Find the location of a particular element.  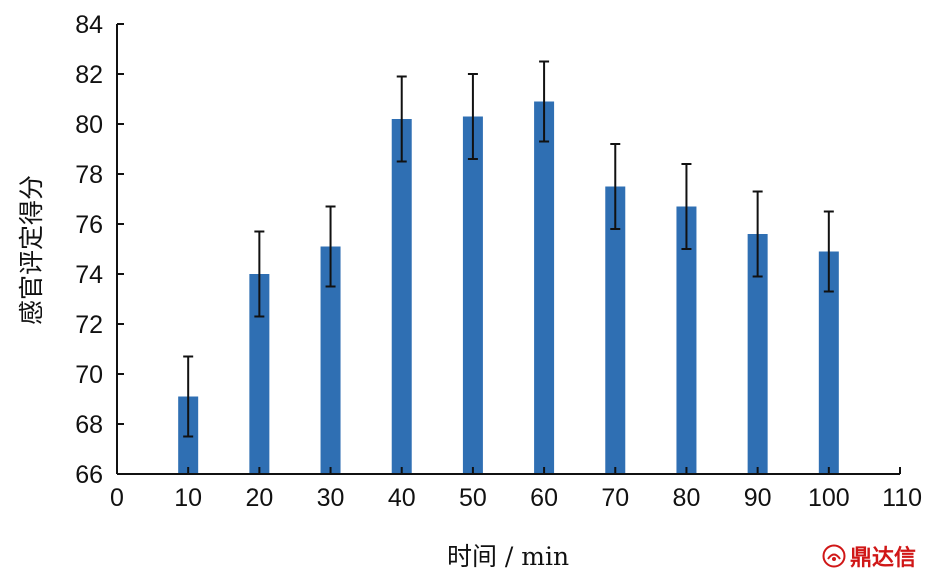

y-tick-label-82: 82 is located at coordinates (89, 75).